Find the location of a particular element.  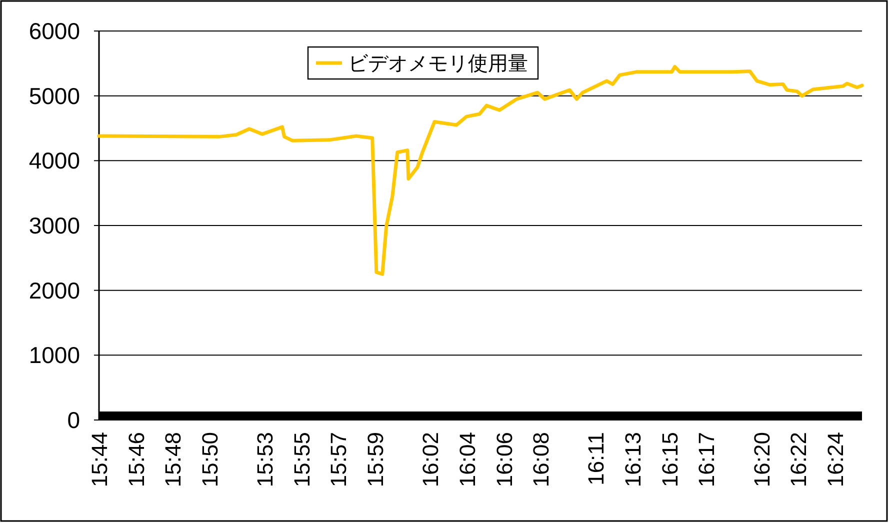

x-tick-label: 15:50 is located at coordinates (209, 460).